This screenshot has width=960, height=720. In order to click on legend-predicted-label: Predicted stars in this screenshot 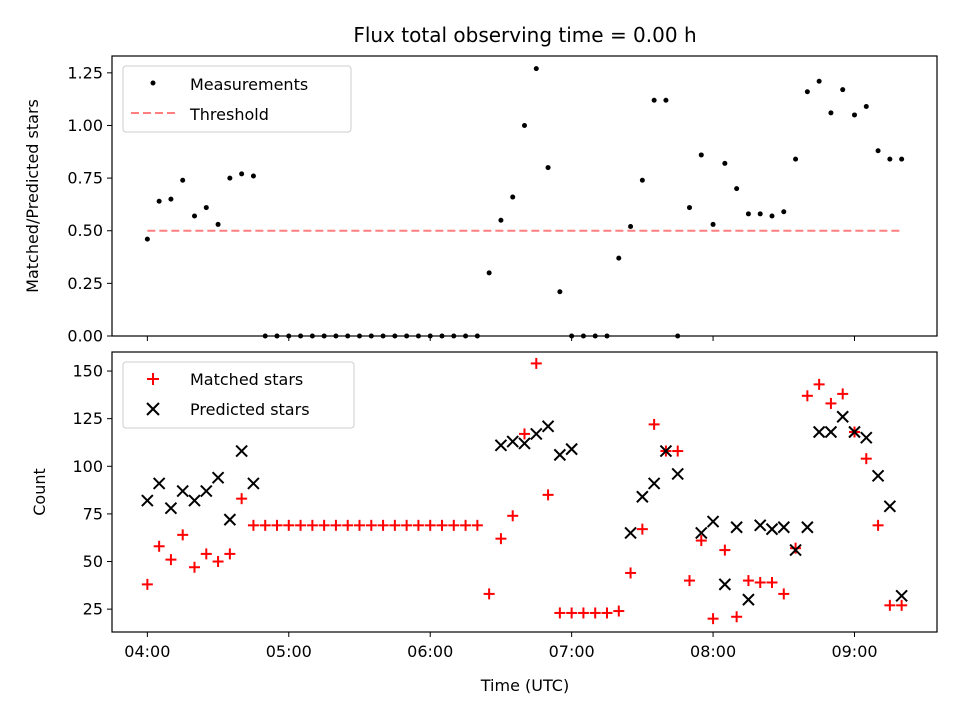, I will do `click(250, 409)`.